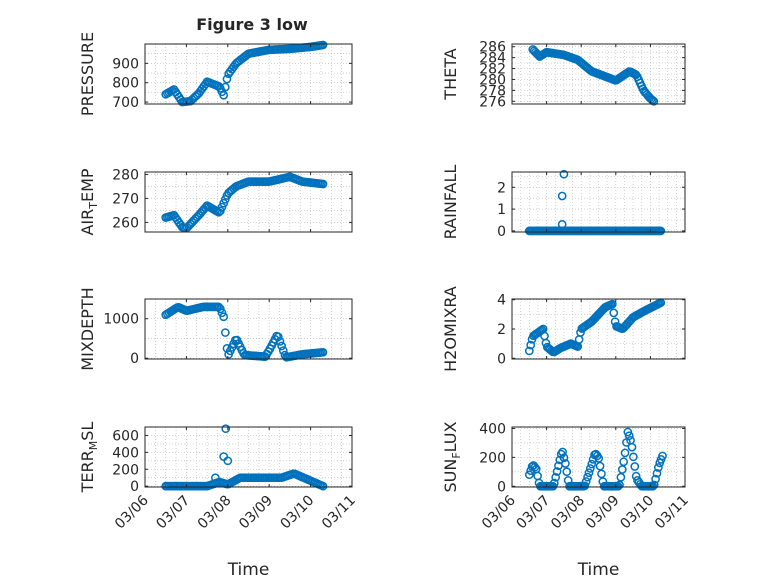 The height and width of the screenshot is (587, 778). What do you see at coordinates (492, 91) in the screenshot?
I see `y-tick-label: 278` at bounding box center [492, 91].